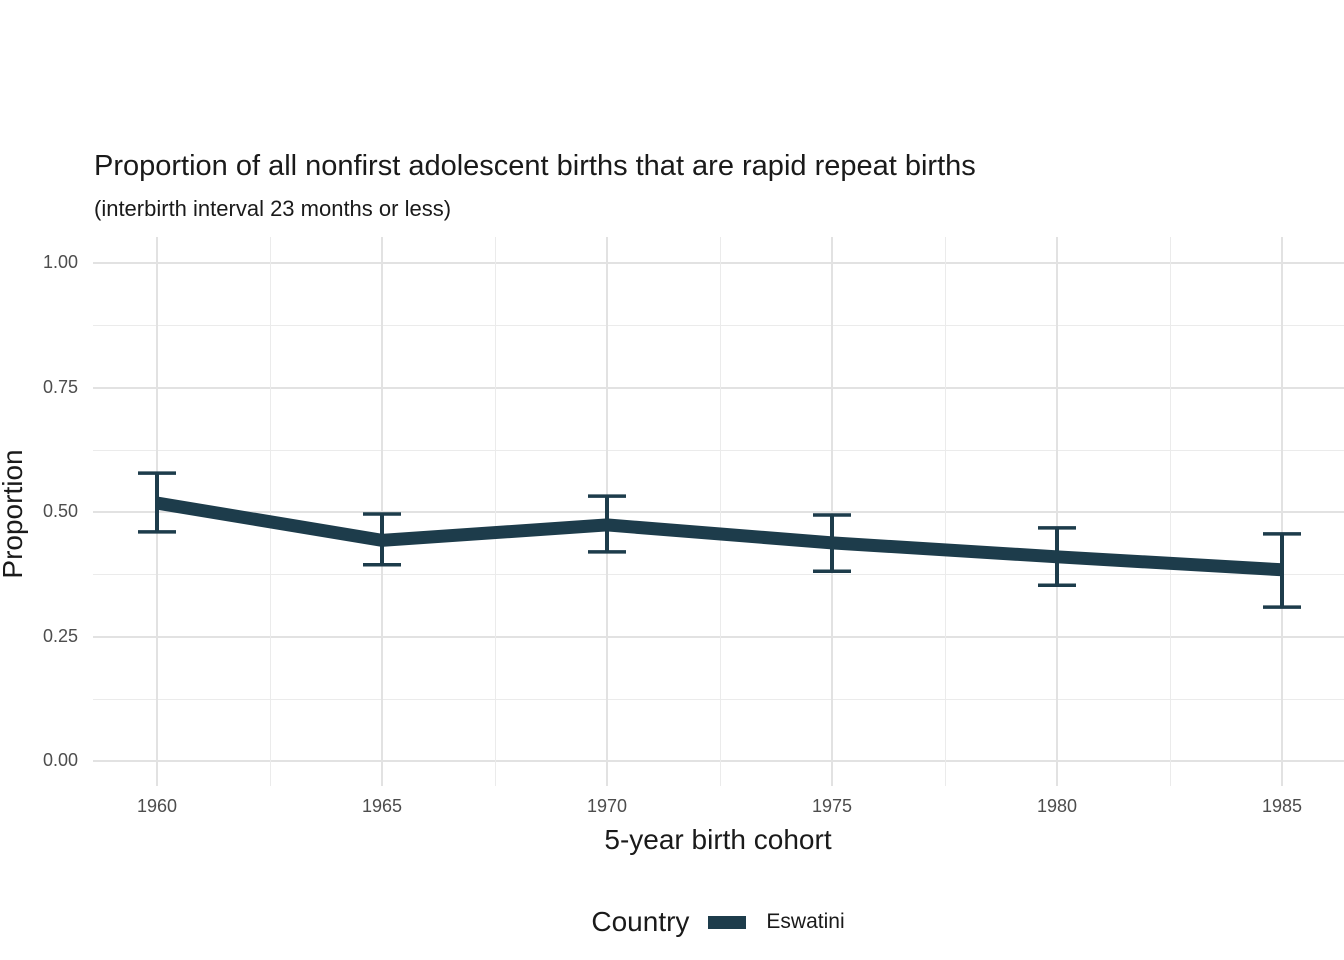 The height and width of the screenshot is (960, 1344). I want to click on chart-subtitle: (interbirth interval 23 months or less), so click(273, 208).